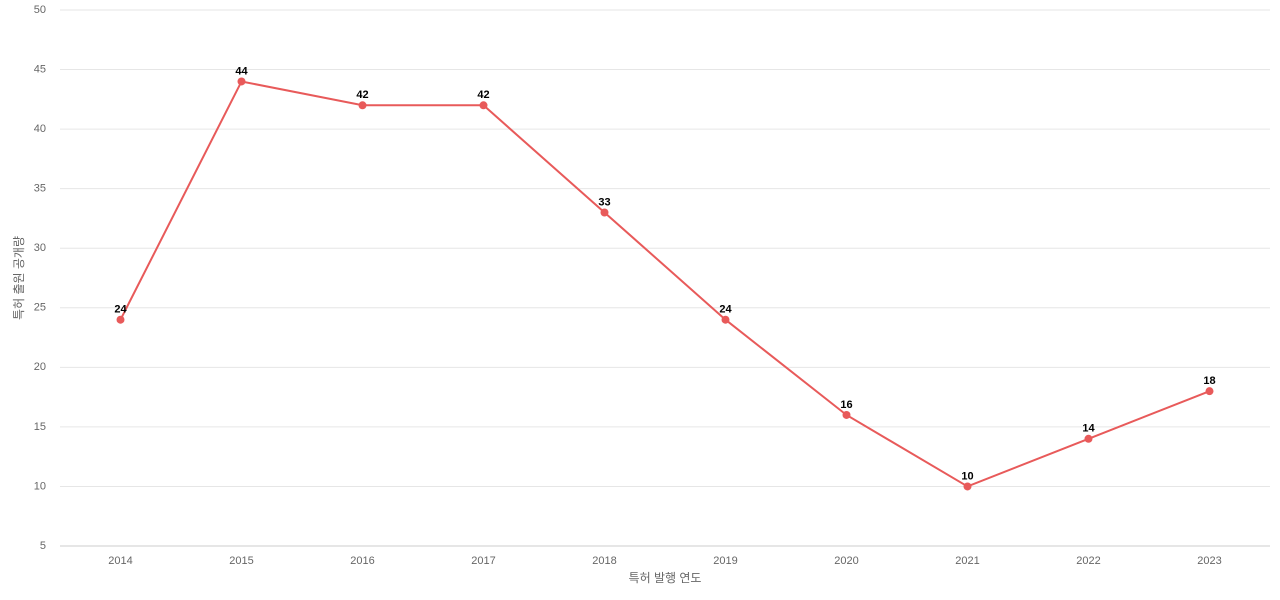 The height and width of the screenshot is (600, 1280). Describe the element at coordinates (483, 561) in the screenshot. I see `x-tick-label: 2017` at that location.